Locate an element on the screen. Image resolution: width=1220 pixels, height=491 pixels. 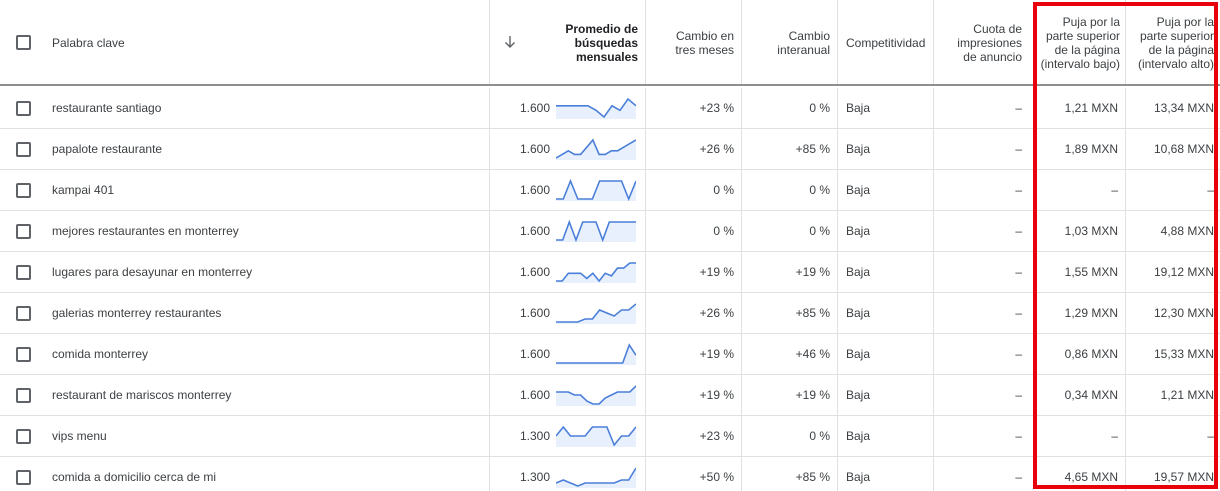
header-avg-monthly-searches: Promedio de búsquedas mensuales is located at coordinates (601, 43).